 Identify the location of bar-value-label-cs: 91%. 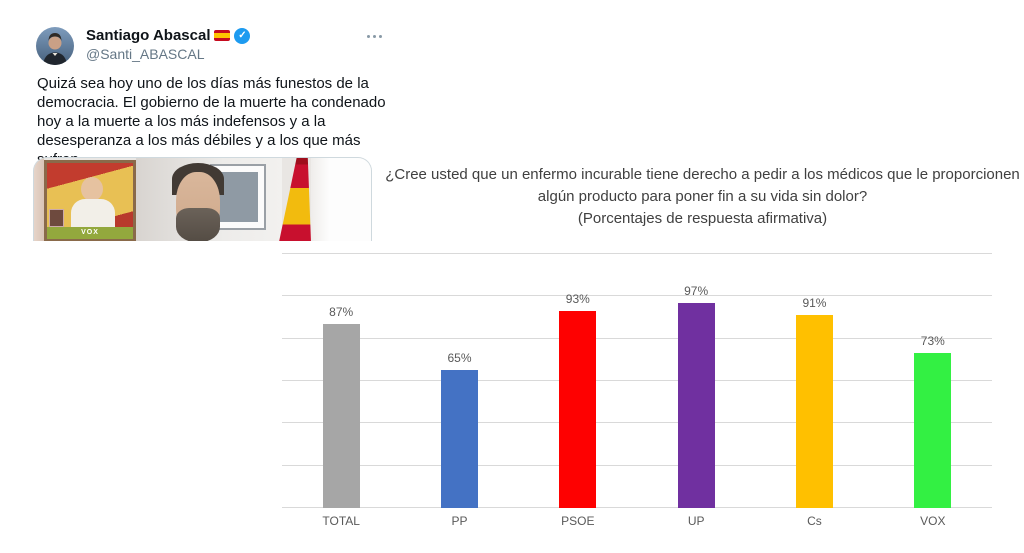
(814, 303).